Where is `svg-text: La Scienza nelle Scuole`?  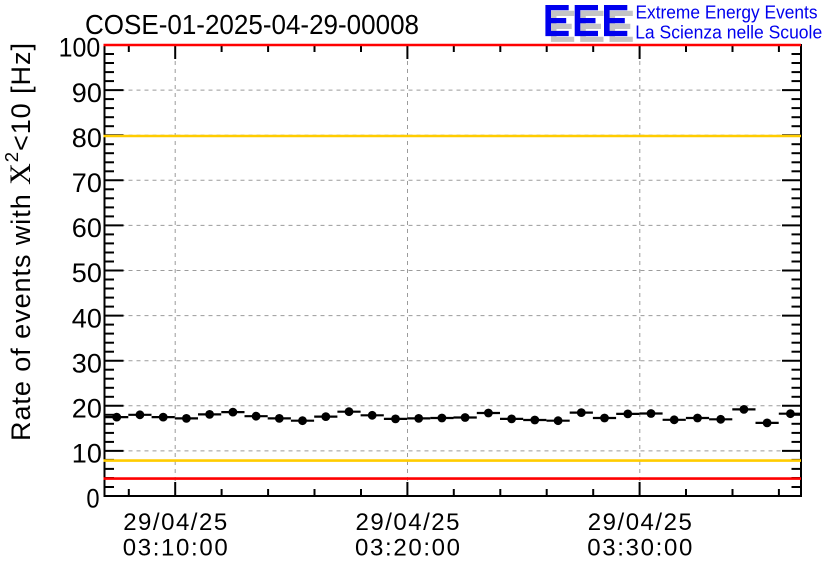
svg-text: La Scienza nelle Scuole is located at coordinates (728, 32).